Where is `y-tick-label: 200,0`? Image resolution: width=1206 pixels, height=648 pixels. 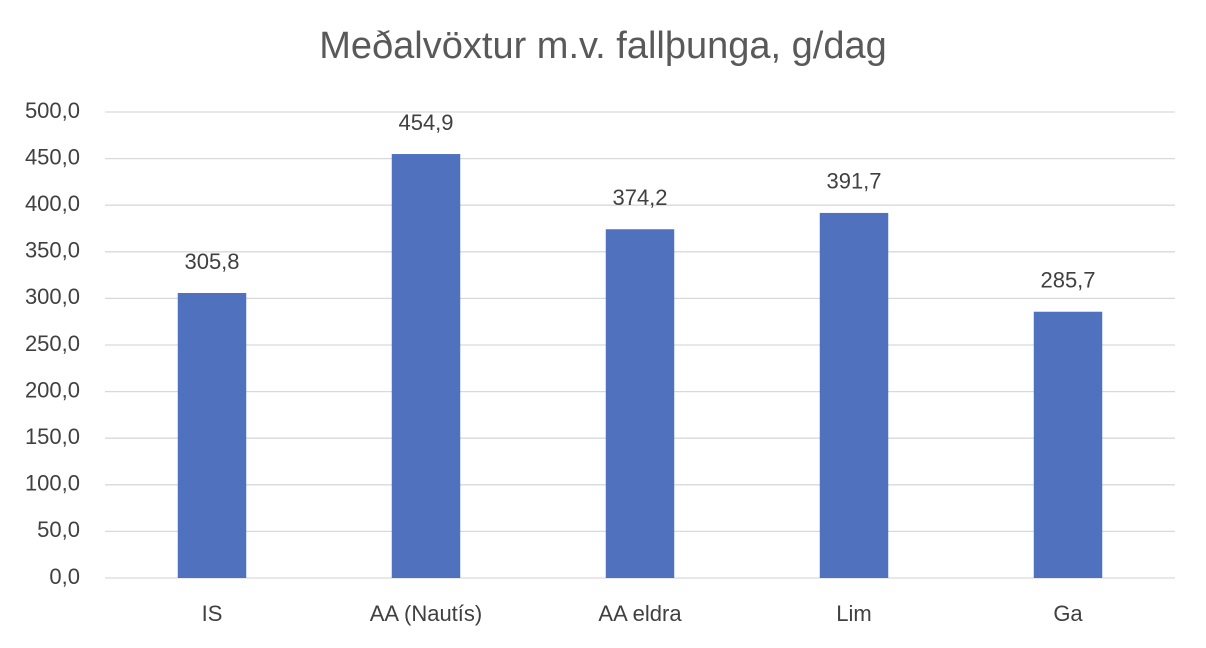
y-tick-label: 200,0 is located at coordinates (52, 389).